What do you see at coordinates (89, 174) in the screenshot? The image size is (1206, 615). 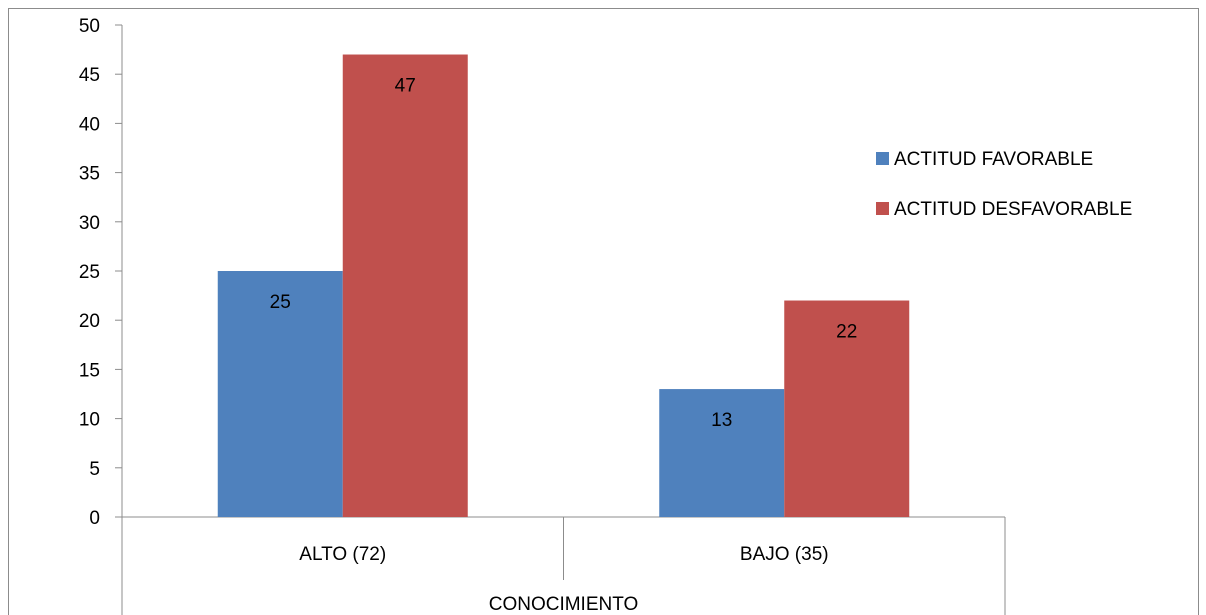 I see `y-tick-label: 35` at bounding box center [89, 174].